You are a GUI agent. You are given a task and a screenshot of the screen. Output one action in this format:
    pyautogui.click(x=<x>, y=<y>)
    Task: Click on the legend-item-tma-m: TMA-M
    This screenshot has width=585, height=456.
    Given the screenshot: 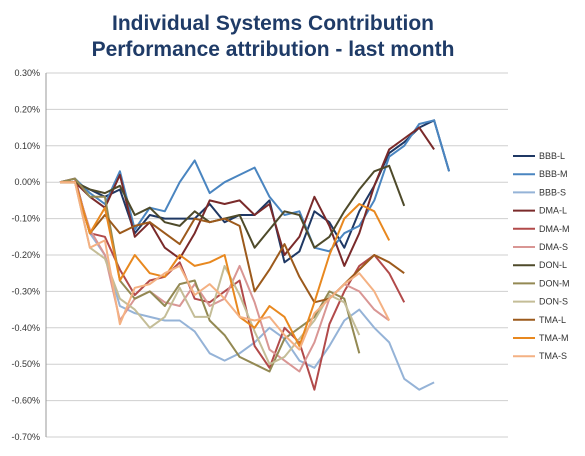 What is the action you would take?
    pyautogui.click(x=541, y=338)
    